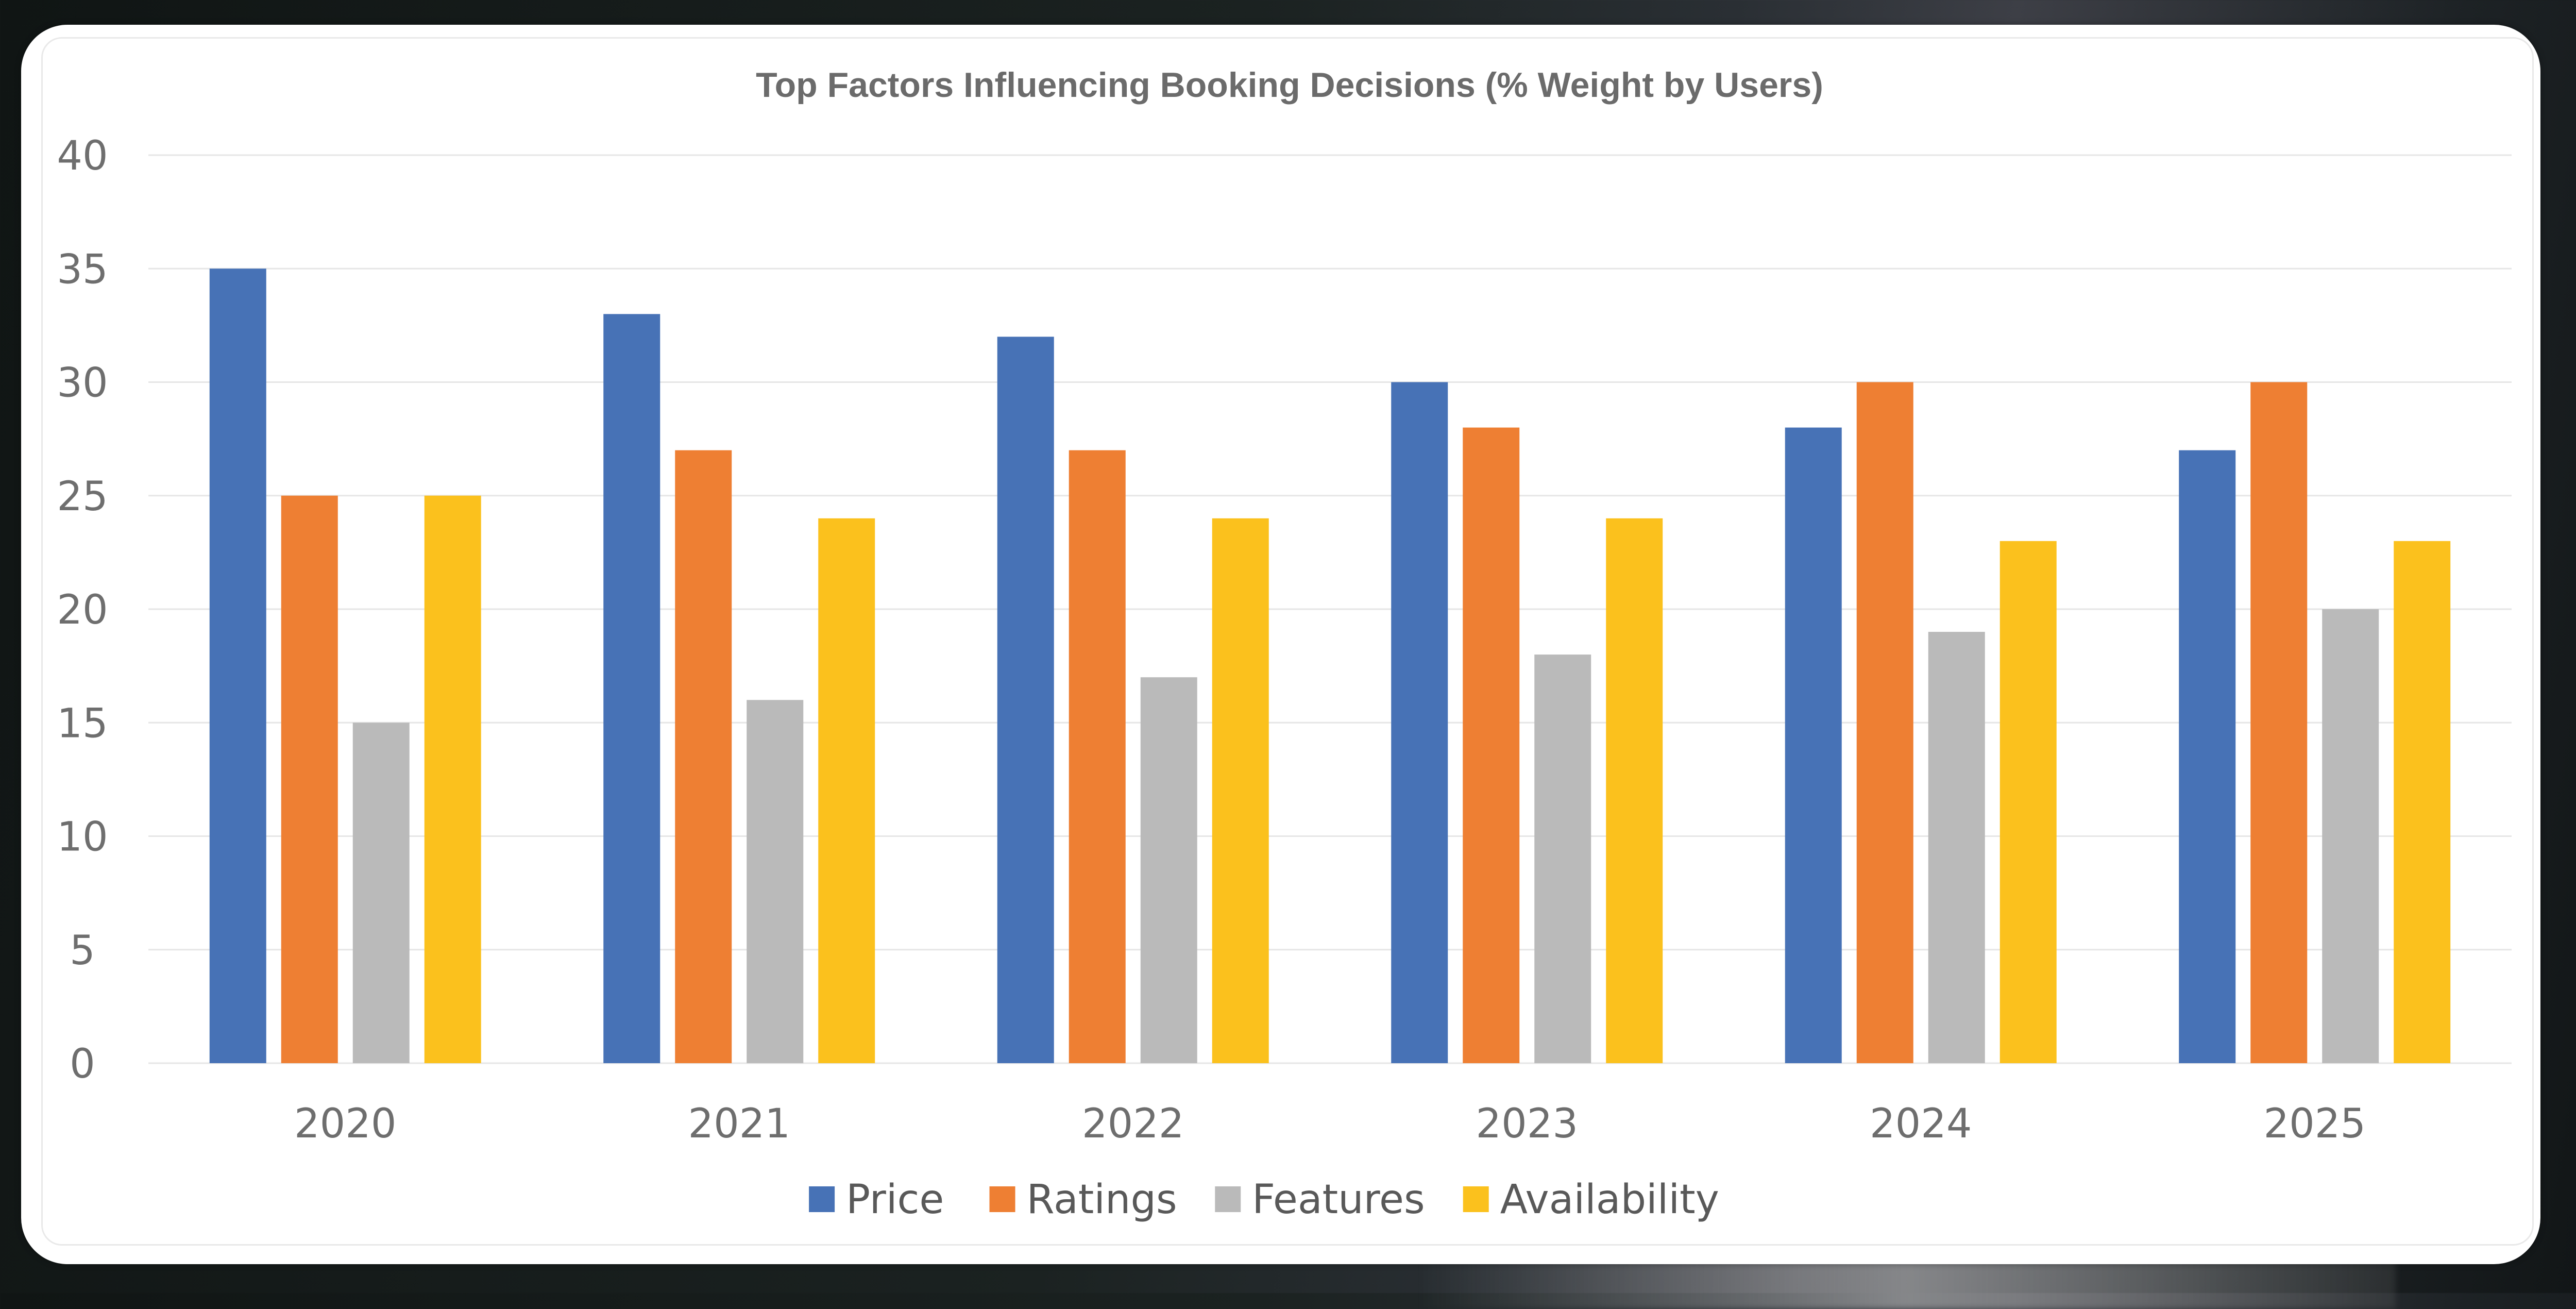  What do you see at coordinates (2423, 802) in the screenshot?
I see `bar-availability-2025` at bounding box center [2423, 802].